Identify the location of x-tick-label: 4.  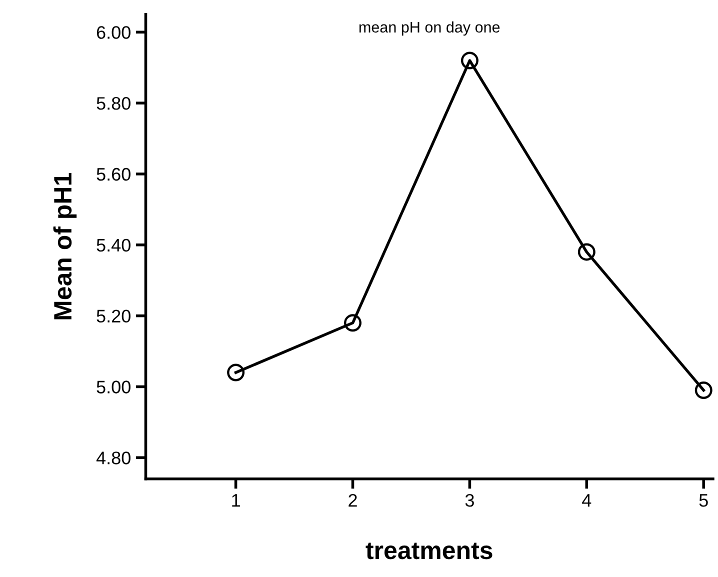
(587, 500).